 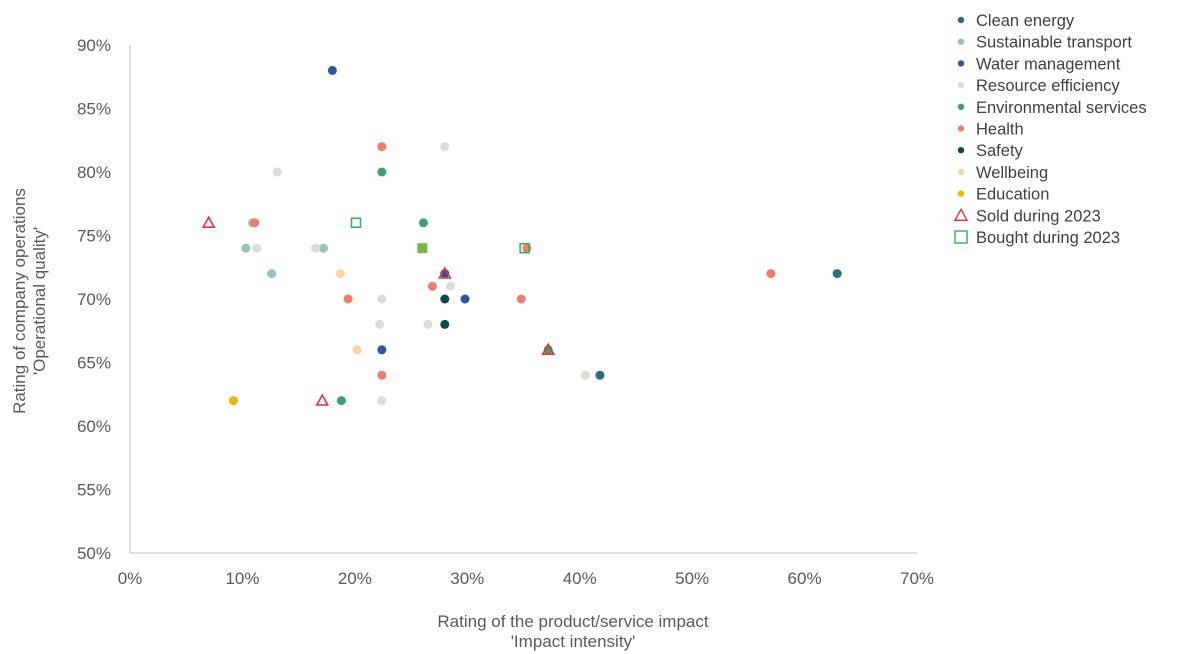 What do you see at coordinates (19, 301) in the screenshot?
I see `y-axis-title-line: Rating of company operations` at bounding box center [19, 301].